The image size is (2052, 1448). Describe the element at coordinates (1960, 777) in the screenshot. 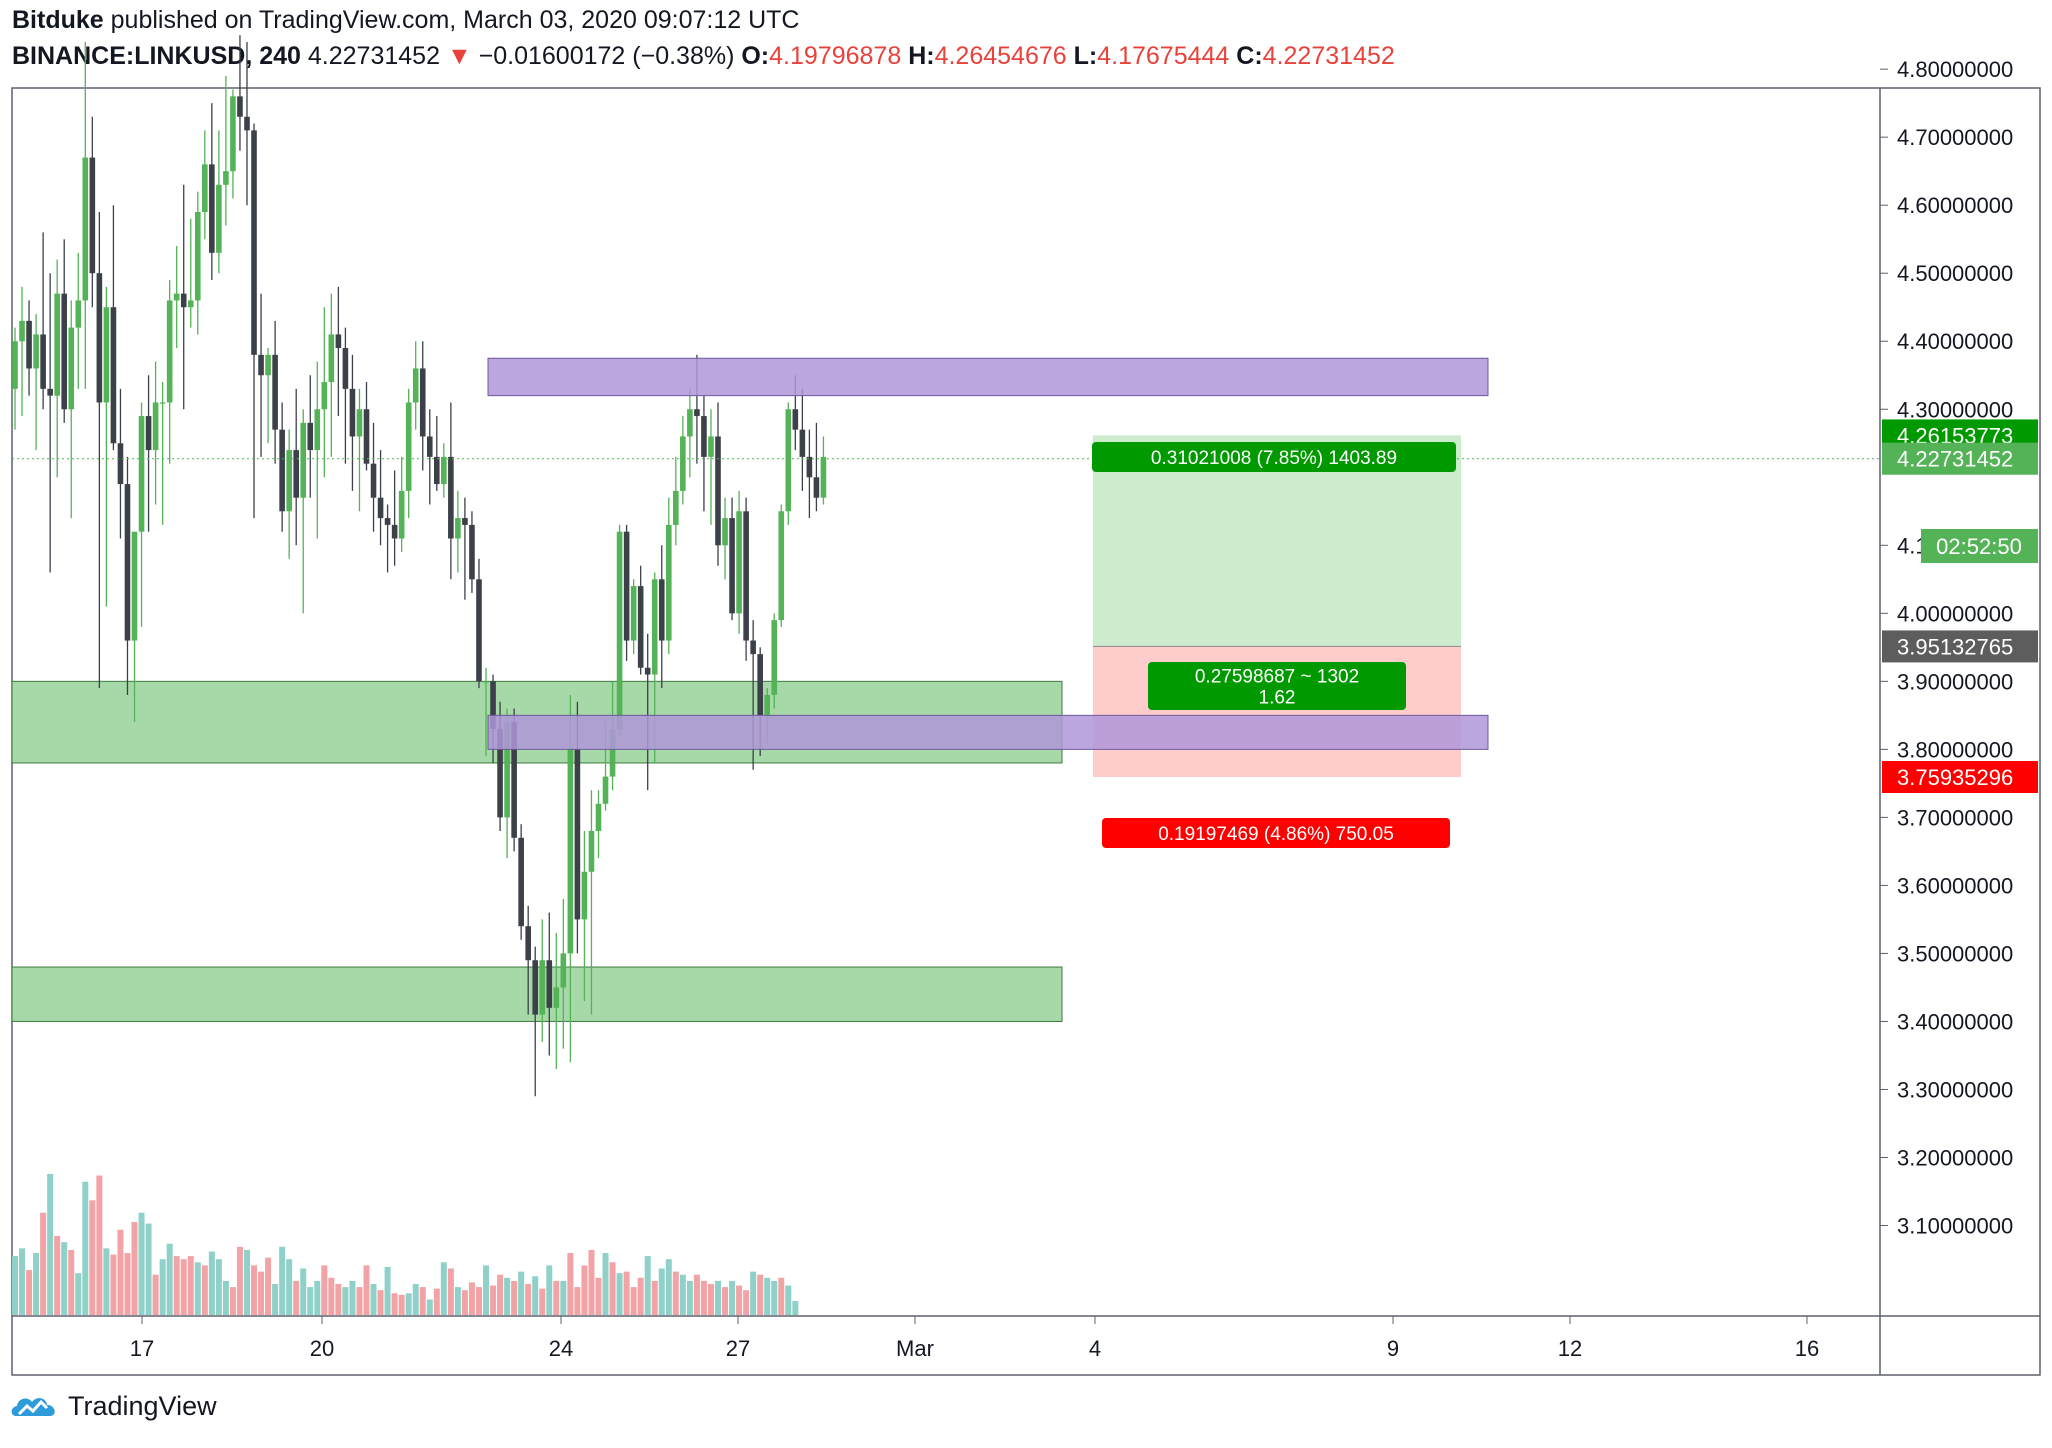

I see `stop-price-badge: 3.75935296` at that location.